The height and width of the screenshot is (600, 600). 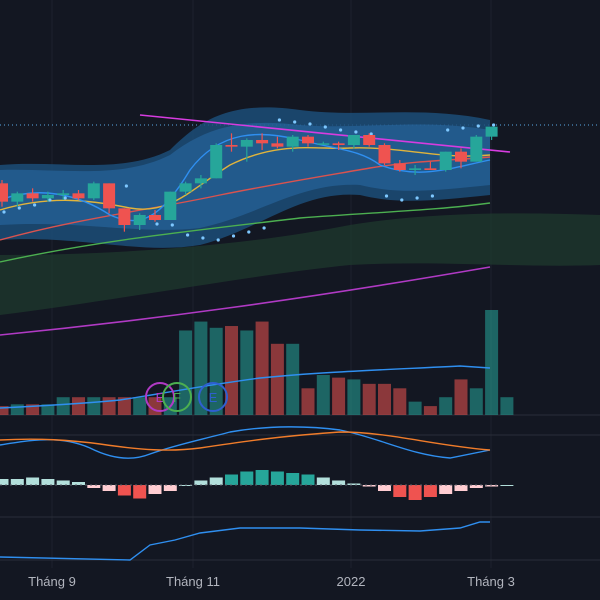 I want to click on ma-yellow-line, so click(x=245, y=178).